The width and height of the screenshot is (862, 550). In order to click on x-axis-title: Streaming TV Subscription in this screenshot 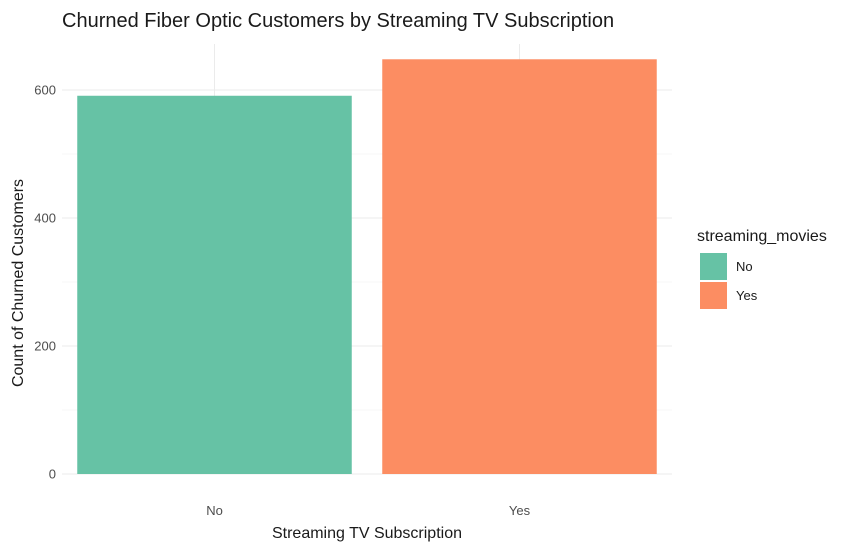, I will do `click(367, 533)`.